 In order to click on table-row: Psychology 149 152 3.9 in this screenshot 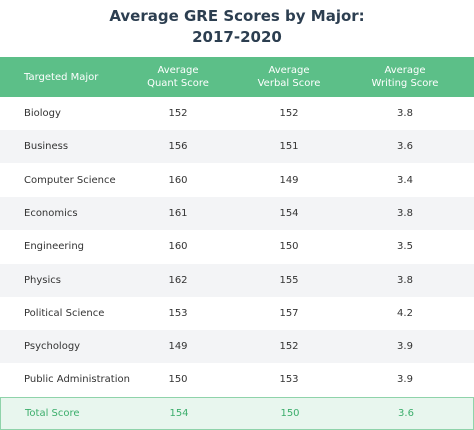, I will do `click(237, 347)`.